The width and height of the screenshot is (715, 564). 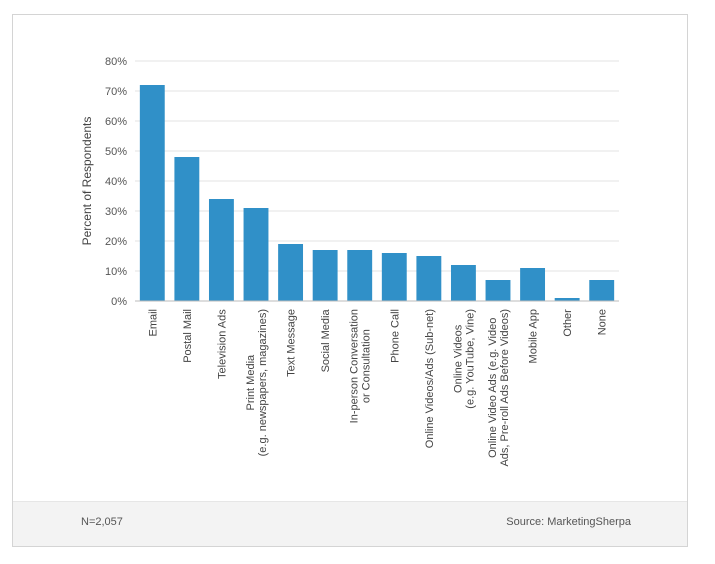 I want to click on x-tick-label: Online Videos(e.g. YouTube, Vine), so click(x=464, y=359).